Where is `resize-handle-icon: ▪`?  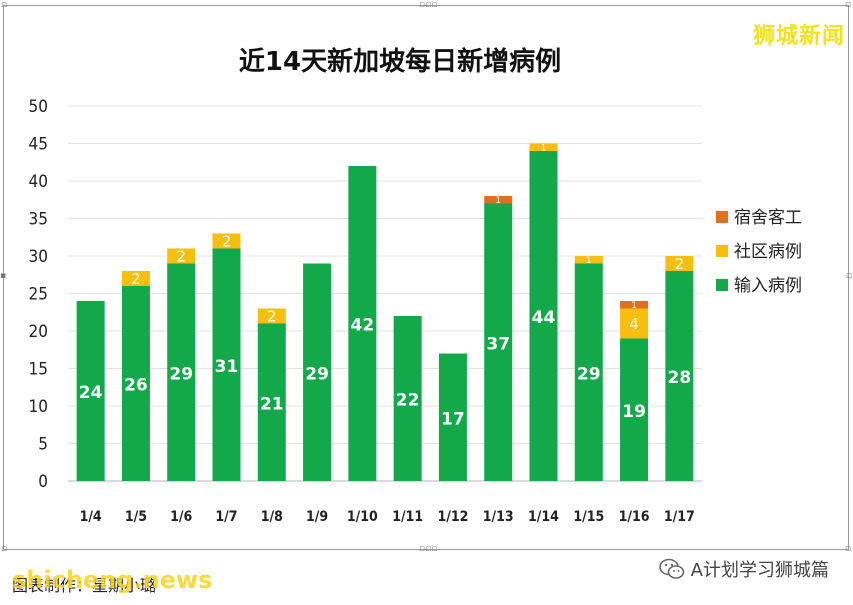
resize-handle-icon: ▪ is located at coordinates (3, 276).